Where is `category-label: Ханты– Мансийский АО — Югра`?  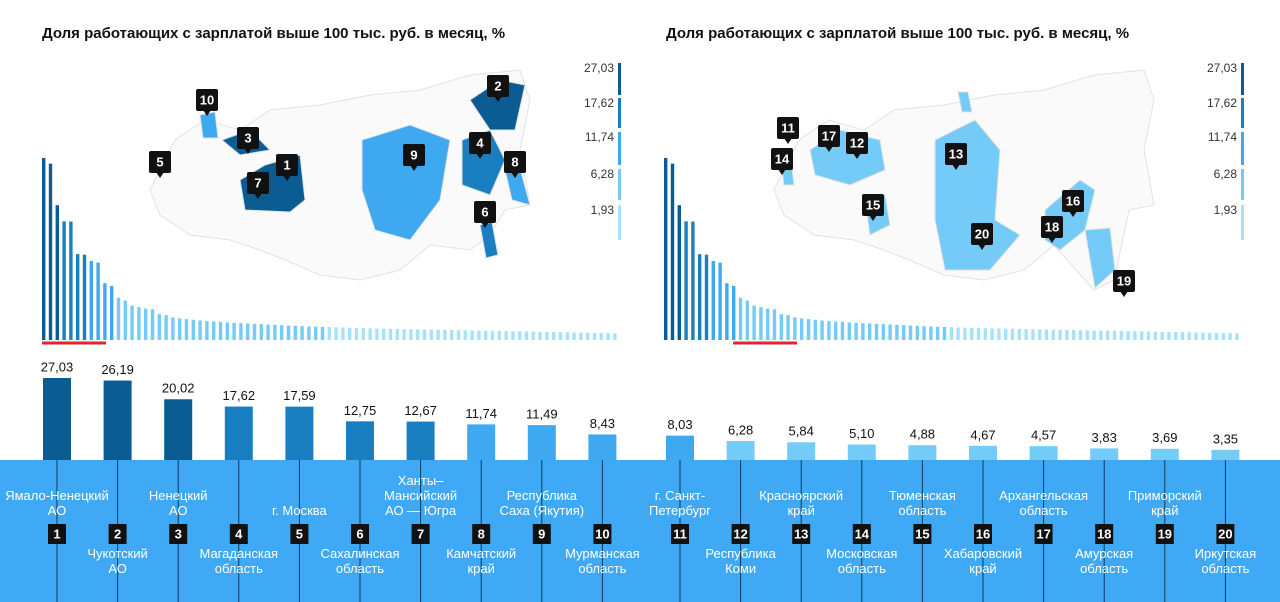
category-label: Ханты– Мансийский АО — Югра is located at coordinates (421, 495).